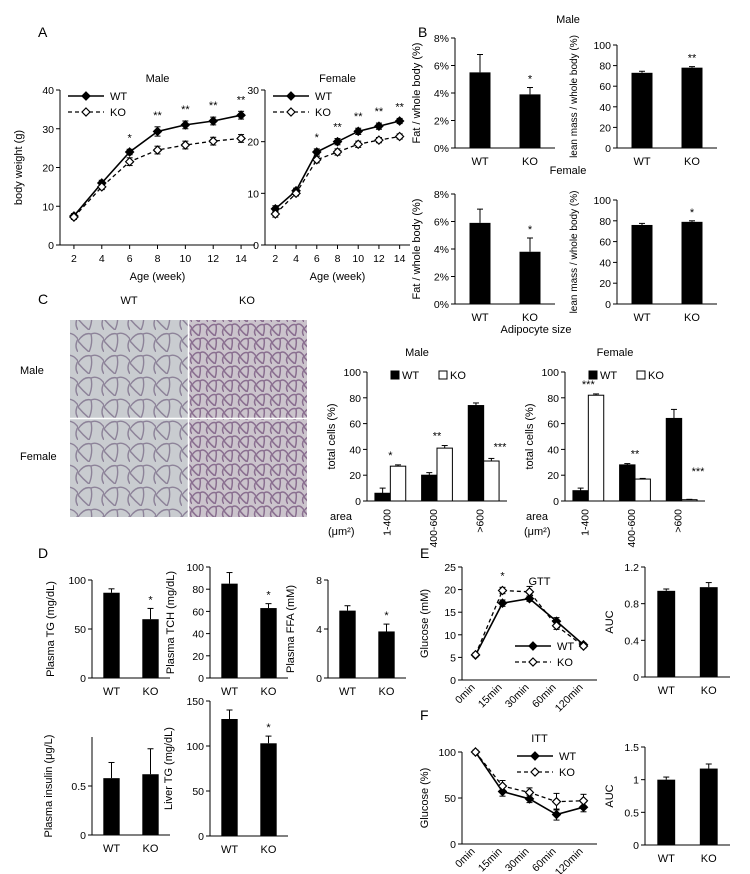 This screenshot has width=750, height=874. Describe the element at coordinates (319, 630) in the screenshot. I see `y-tick-label: 4` at that location.